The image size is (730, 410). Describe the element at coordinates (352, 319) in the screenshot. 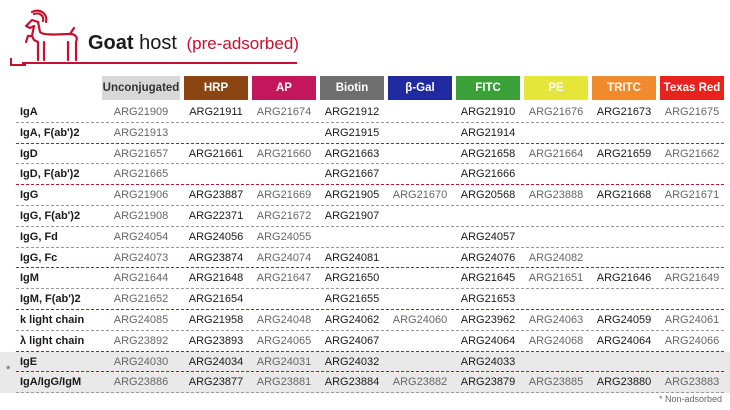

I see `catalog-number-cell: ARG24062` at that location.